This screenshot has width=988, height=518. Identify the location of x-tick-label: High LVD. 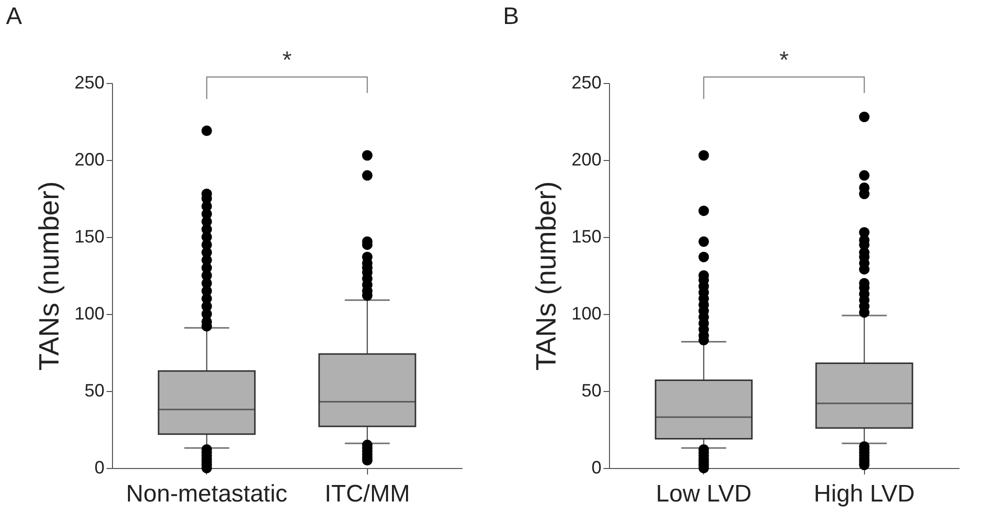
(864, 494).